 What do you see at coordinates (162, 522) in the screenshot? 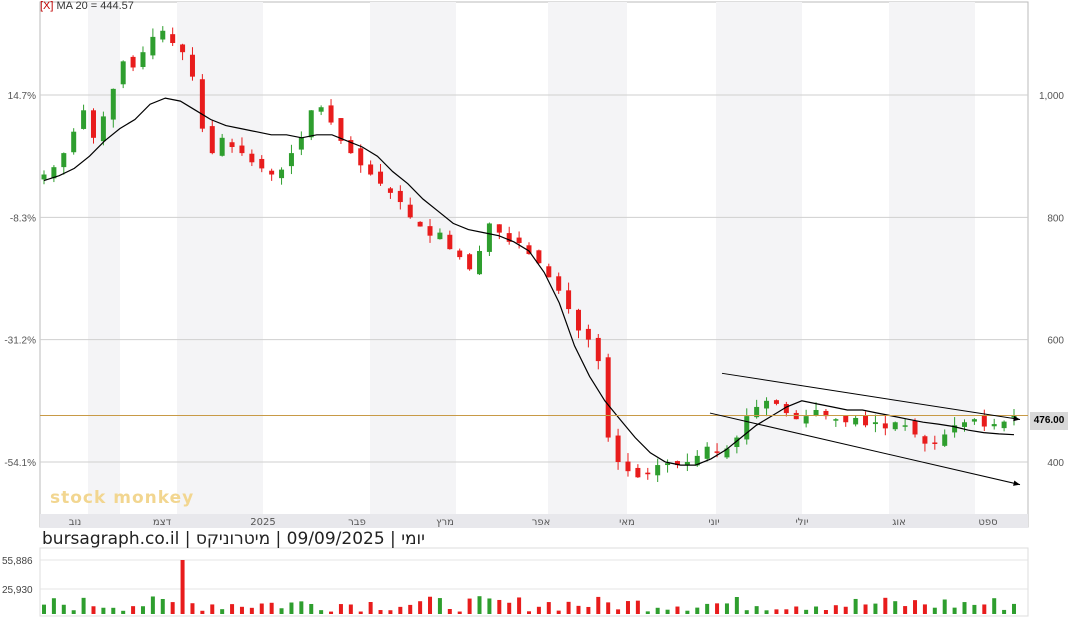
I see `x-month-tick: דצמ` at bounding box center [162, 522].